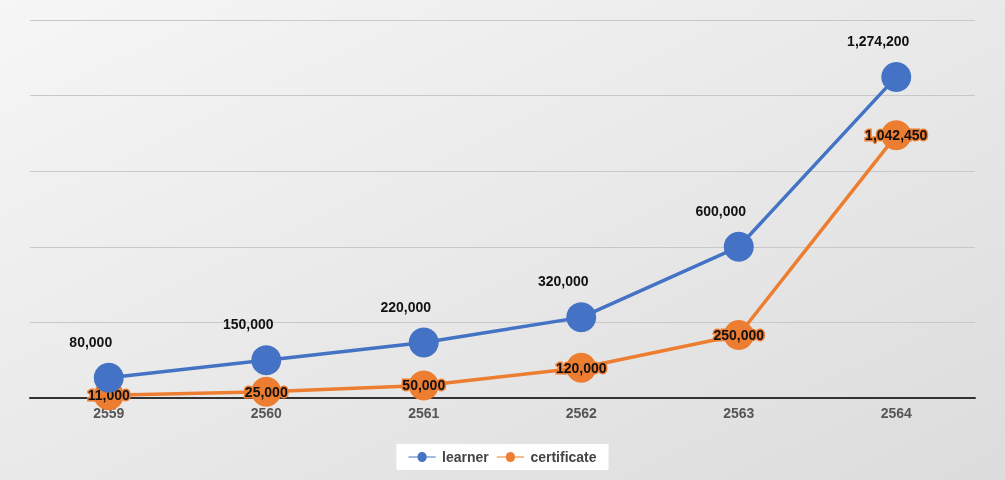  I want to click on data-label: 600,000, so click(721, 210).